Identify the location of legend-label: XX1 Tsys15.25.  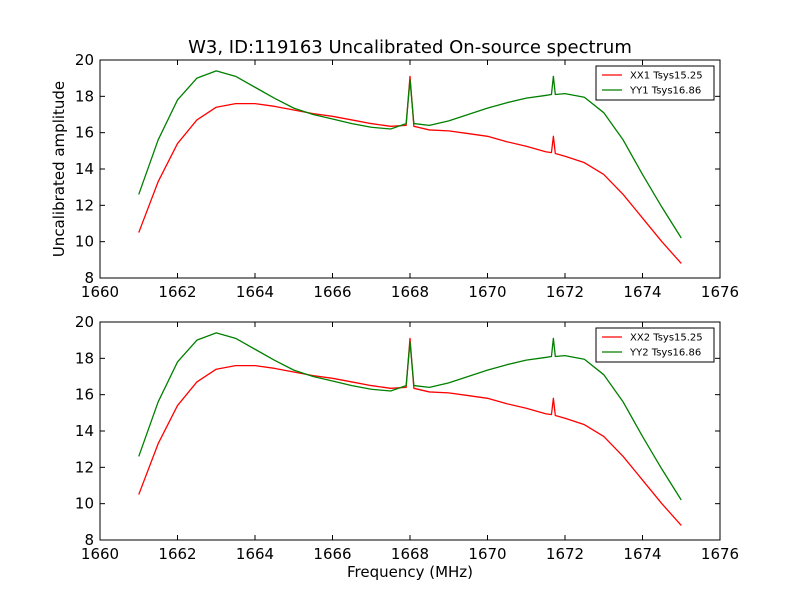
(666, 76).